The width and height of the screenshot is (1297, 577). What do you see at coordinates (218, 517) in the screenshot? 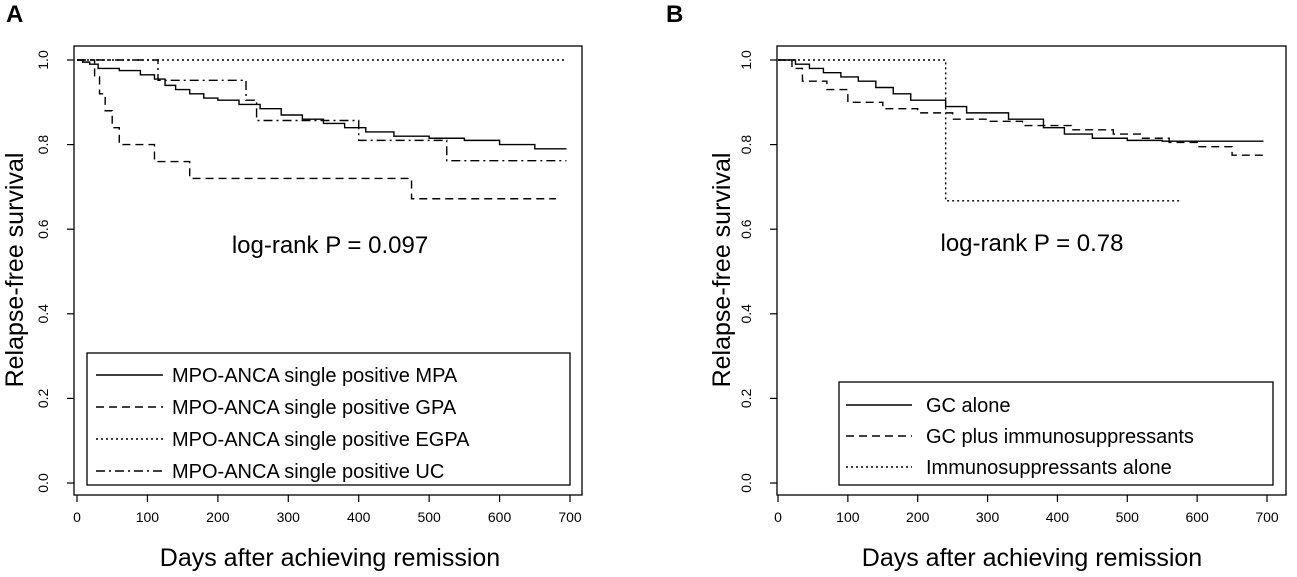
I see `panel-a-x-tick-label: 200` at bounding box center [218, 517].